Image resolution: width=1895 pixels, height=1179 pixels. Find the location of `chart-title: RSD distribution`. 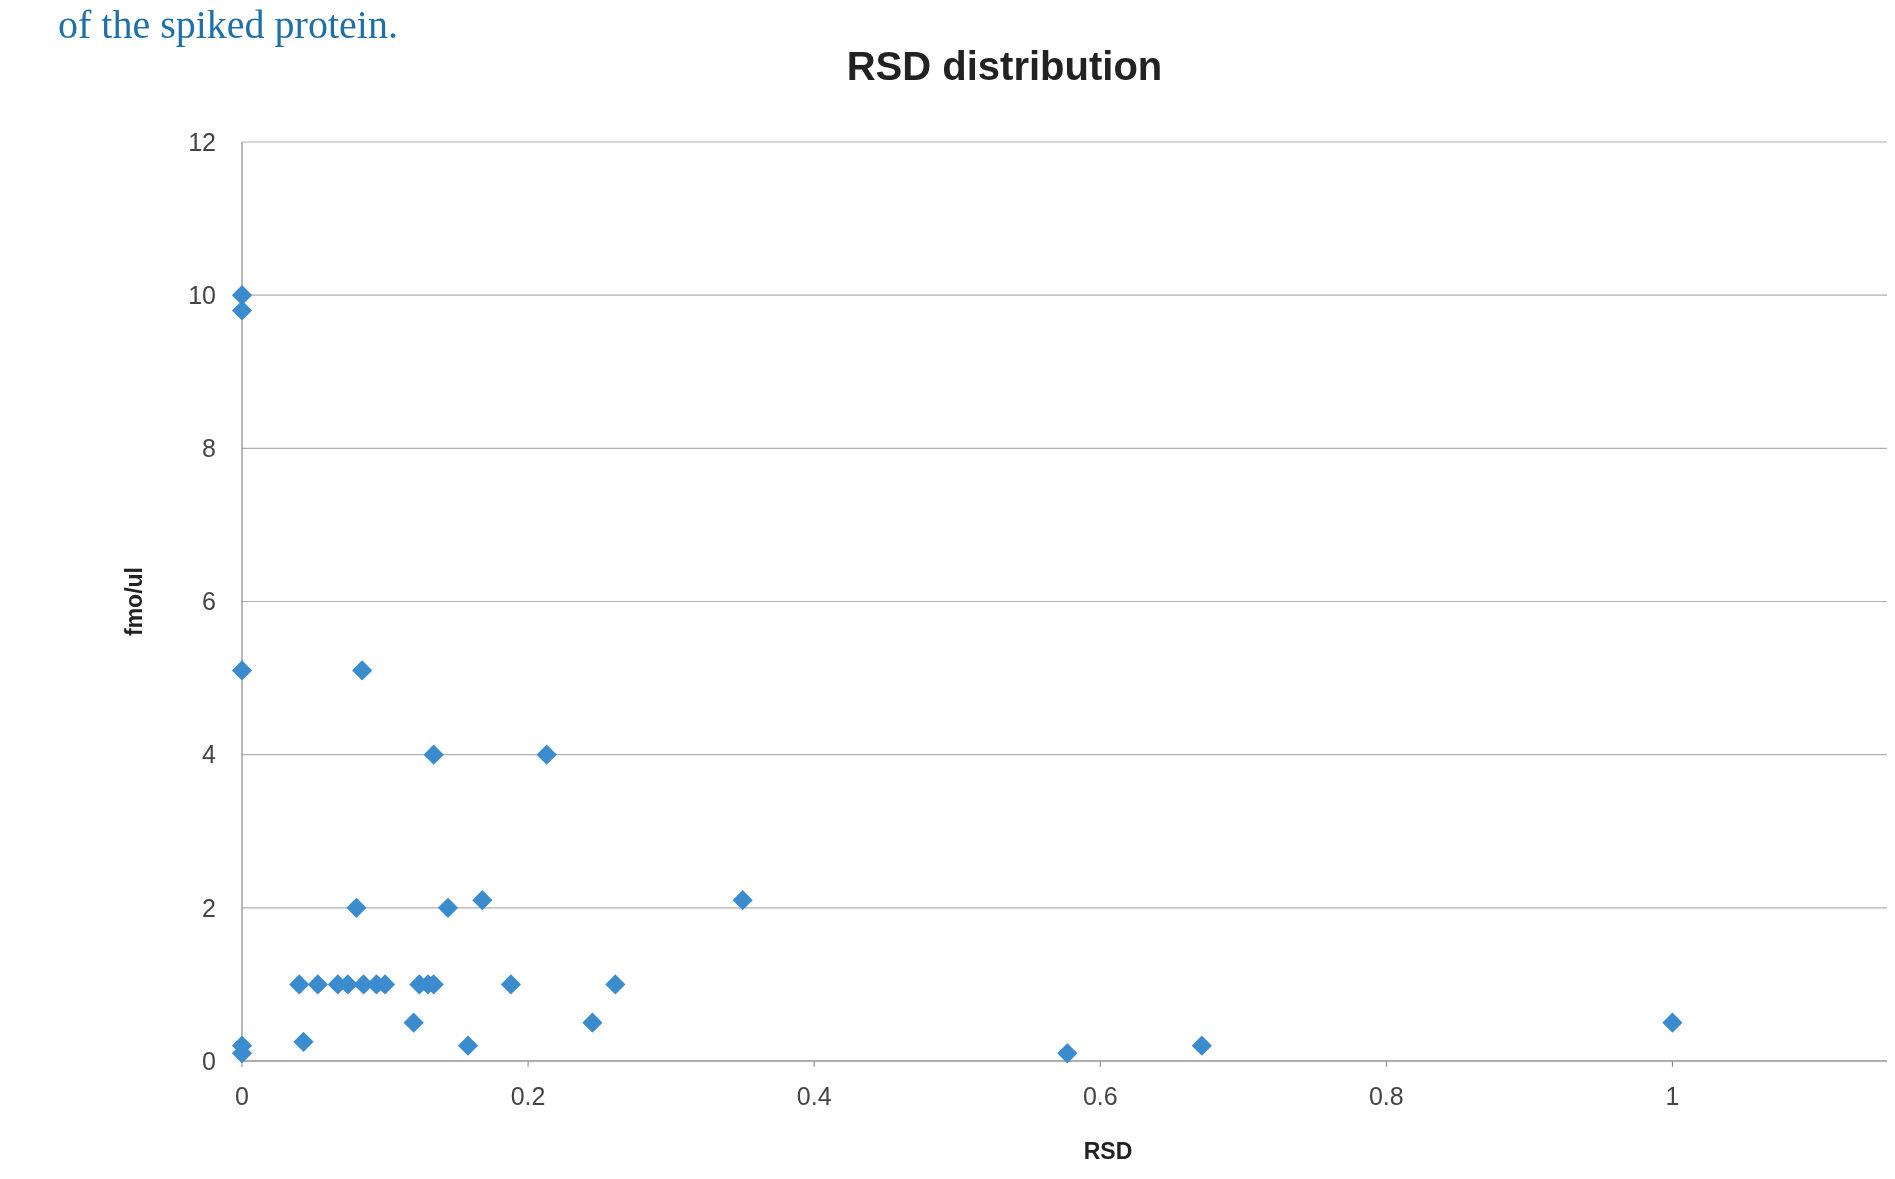

chart-title: RSD distribution is located at coordinates (1004, 66).